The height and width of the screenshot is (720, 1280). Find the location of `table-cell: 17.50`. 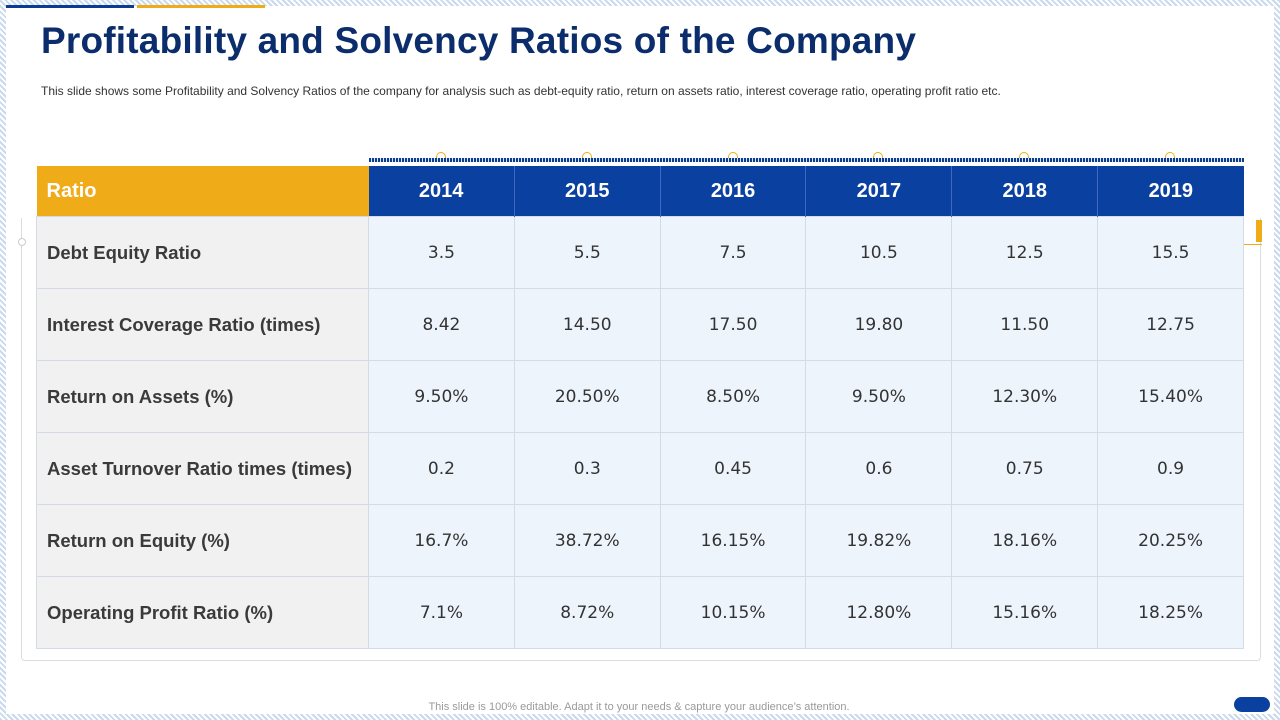

table-cell: 17.50 is located at coordinates (733, 324).